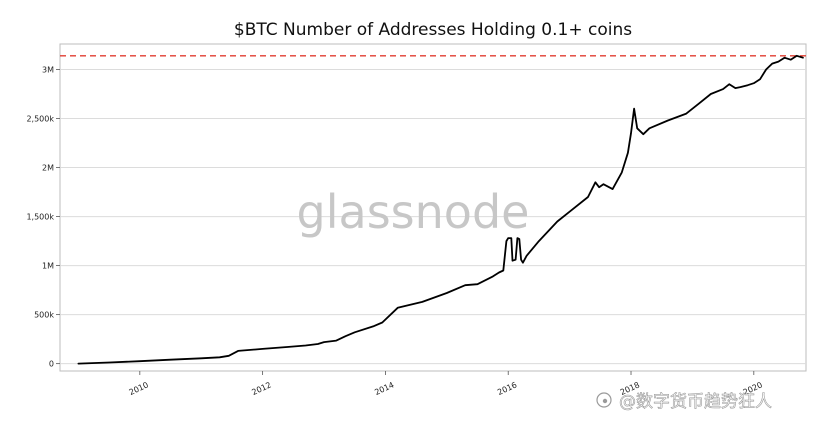 The height and width of the screenshot is (421, 828). I want to click on x-tick-label: 2014, so click(384, 388).